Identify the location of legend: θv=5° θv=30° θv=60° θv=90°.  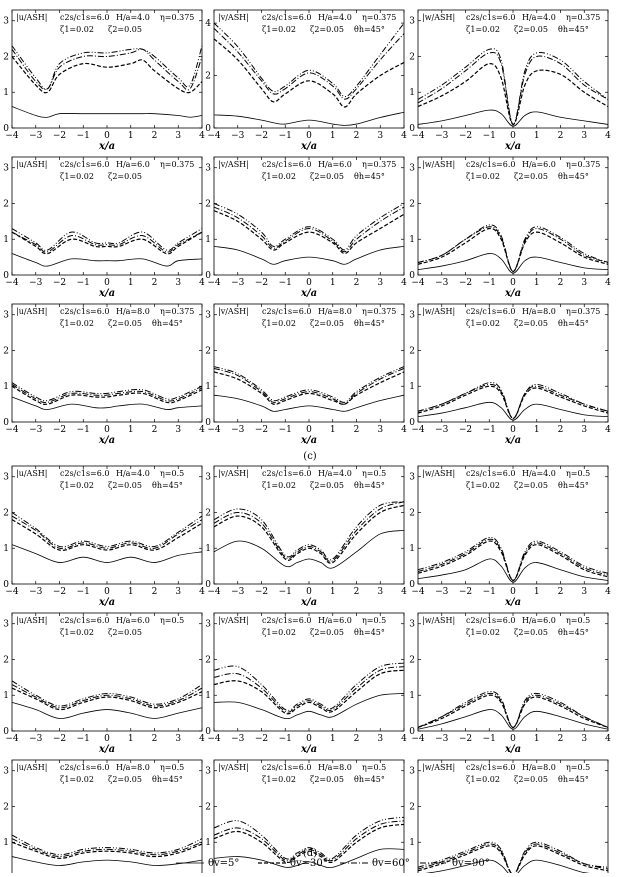
(333, 863).